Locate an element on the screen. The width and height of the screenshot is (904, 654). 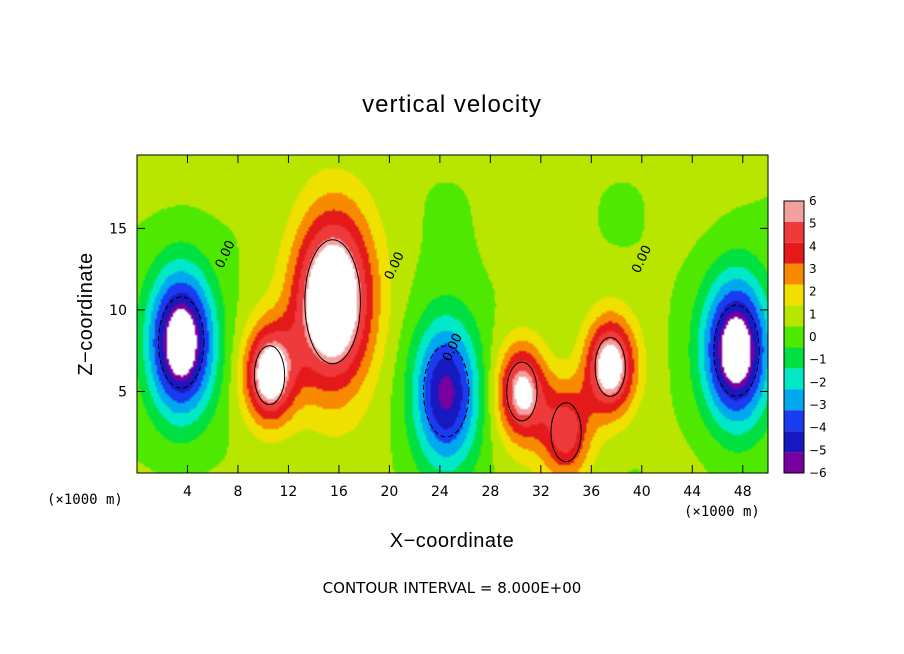
colorbar-tick-label: 4 is located at coordinates (813, 246).